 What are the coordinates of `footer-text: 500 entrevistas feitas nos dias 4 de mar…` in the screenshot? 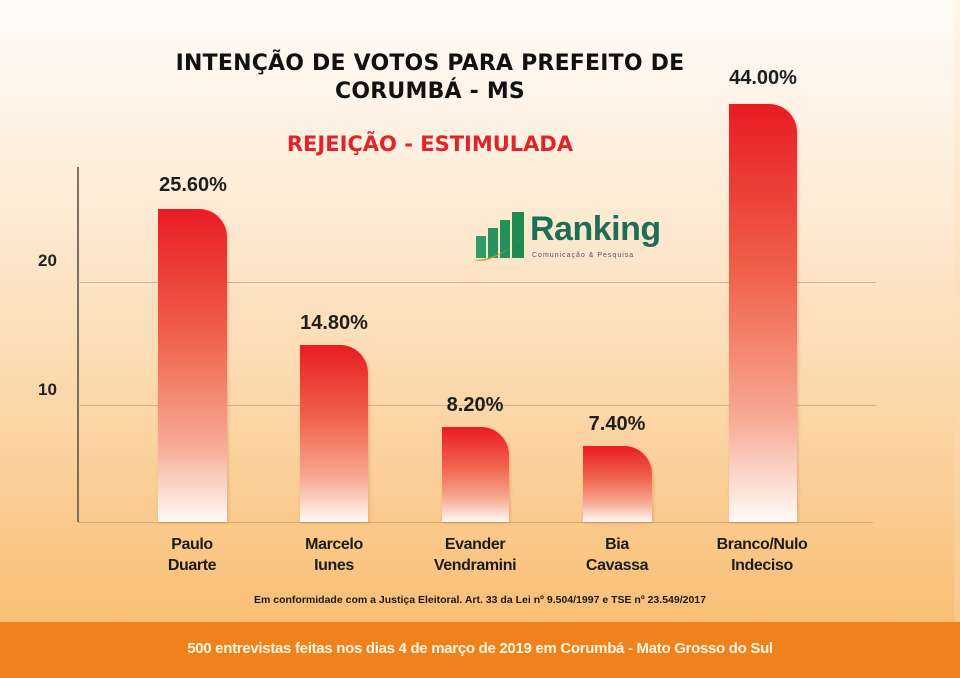 It's located at (480, 648).